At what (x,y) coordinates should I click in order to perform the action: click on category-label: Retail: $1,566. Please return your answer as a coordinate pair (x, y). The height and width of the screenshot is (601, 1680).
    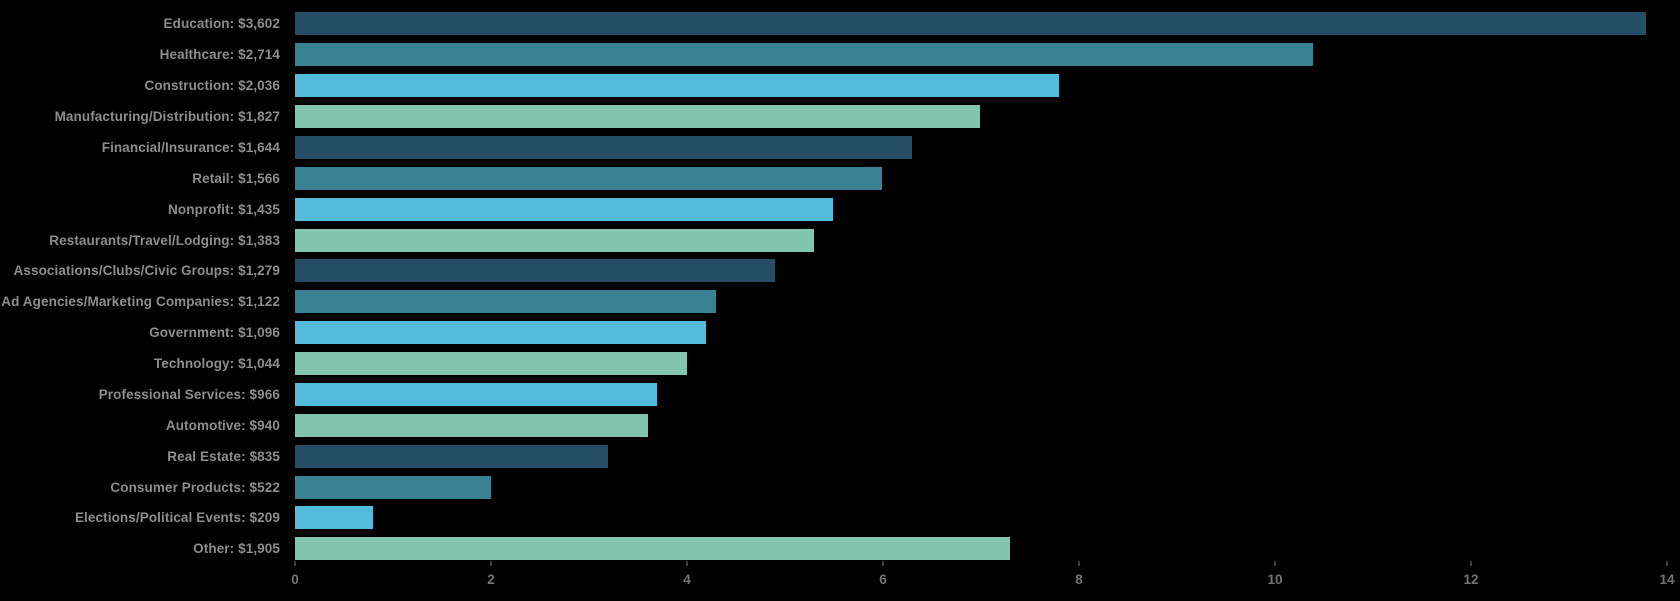
    Looking at the image, I should click on (236, 178).